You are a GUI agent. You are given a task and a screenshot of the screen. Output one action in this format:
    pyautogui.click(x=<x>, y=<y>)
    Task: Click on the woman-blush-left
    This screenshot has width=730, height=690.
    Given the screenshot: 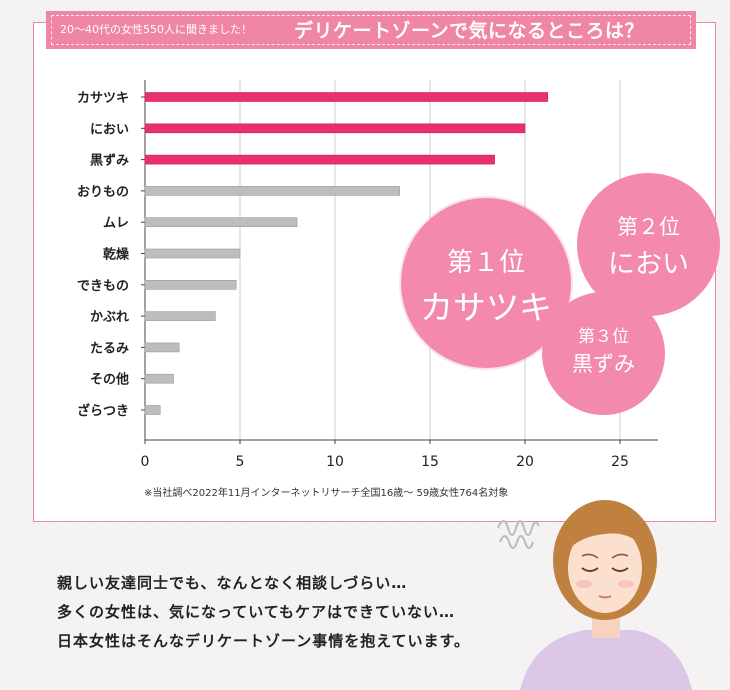 What is the action you would take?
    pyautogui.click(x=584, y=584)
    